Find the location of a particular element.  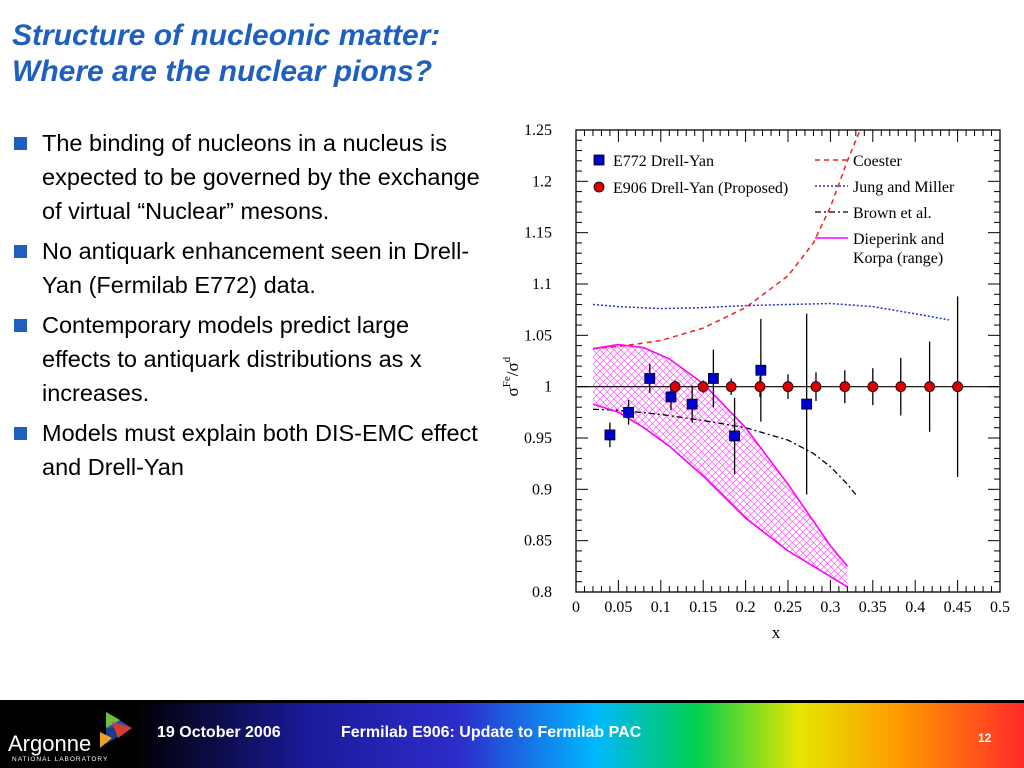

legend-e772-marker is located at coordinates (599, 160).